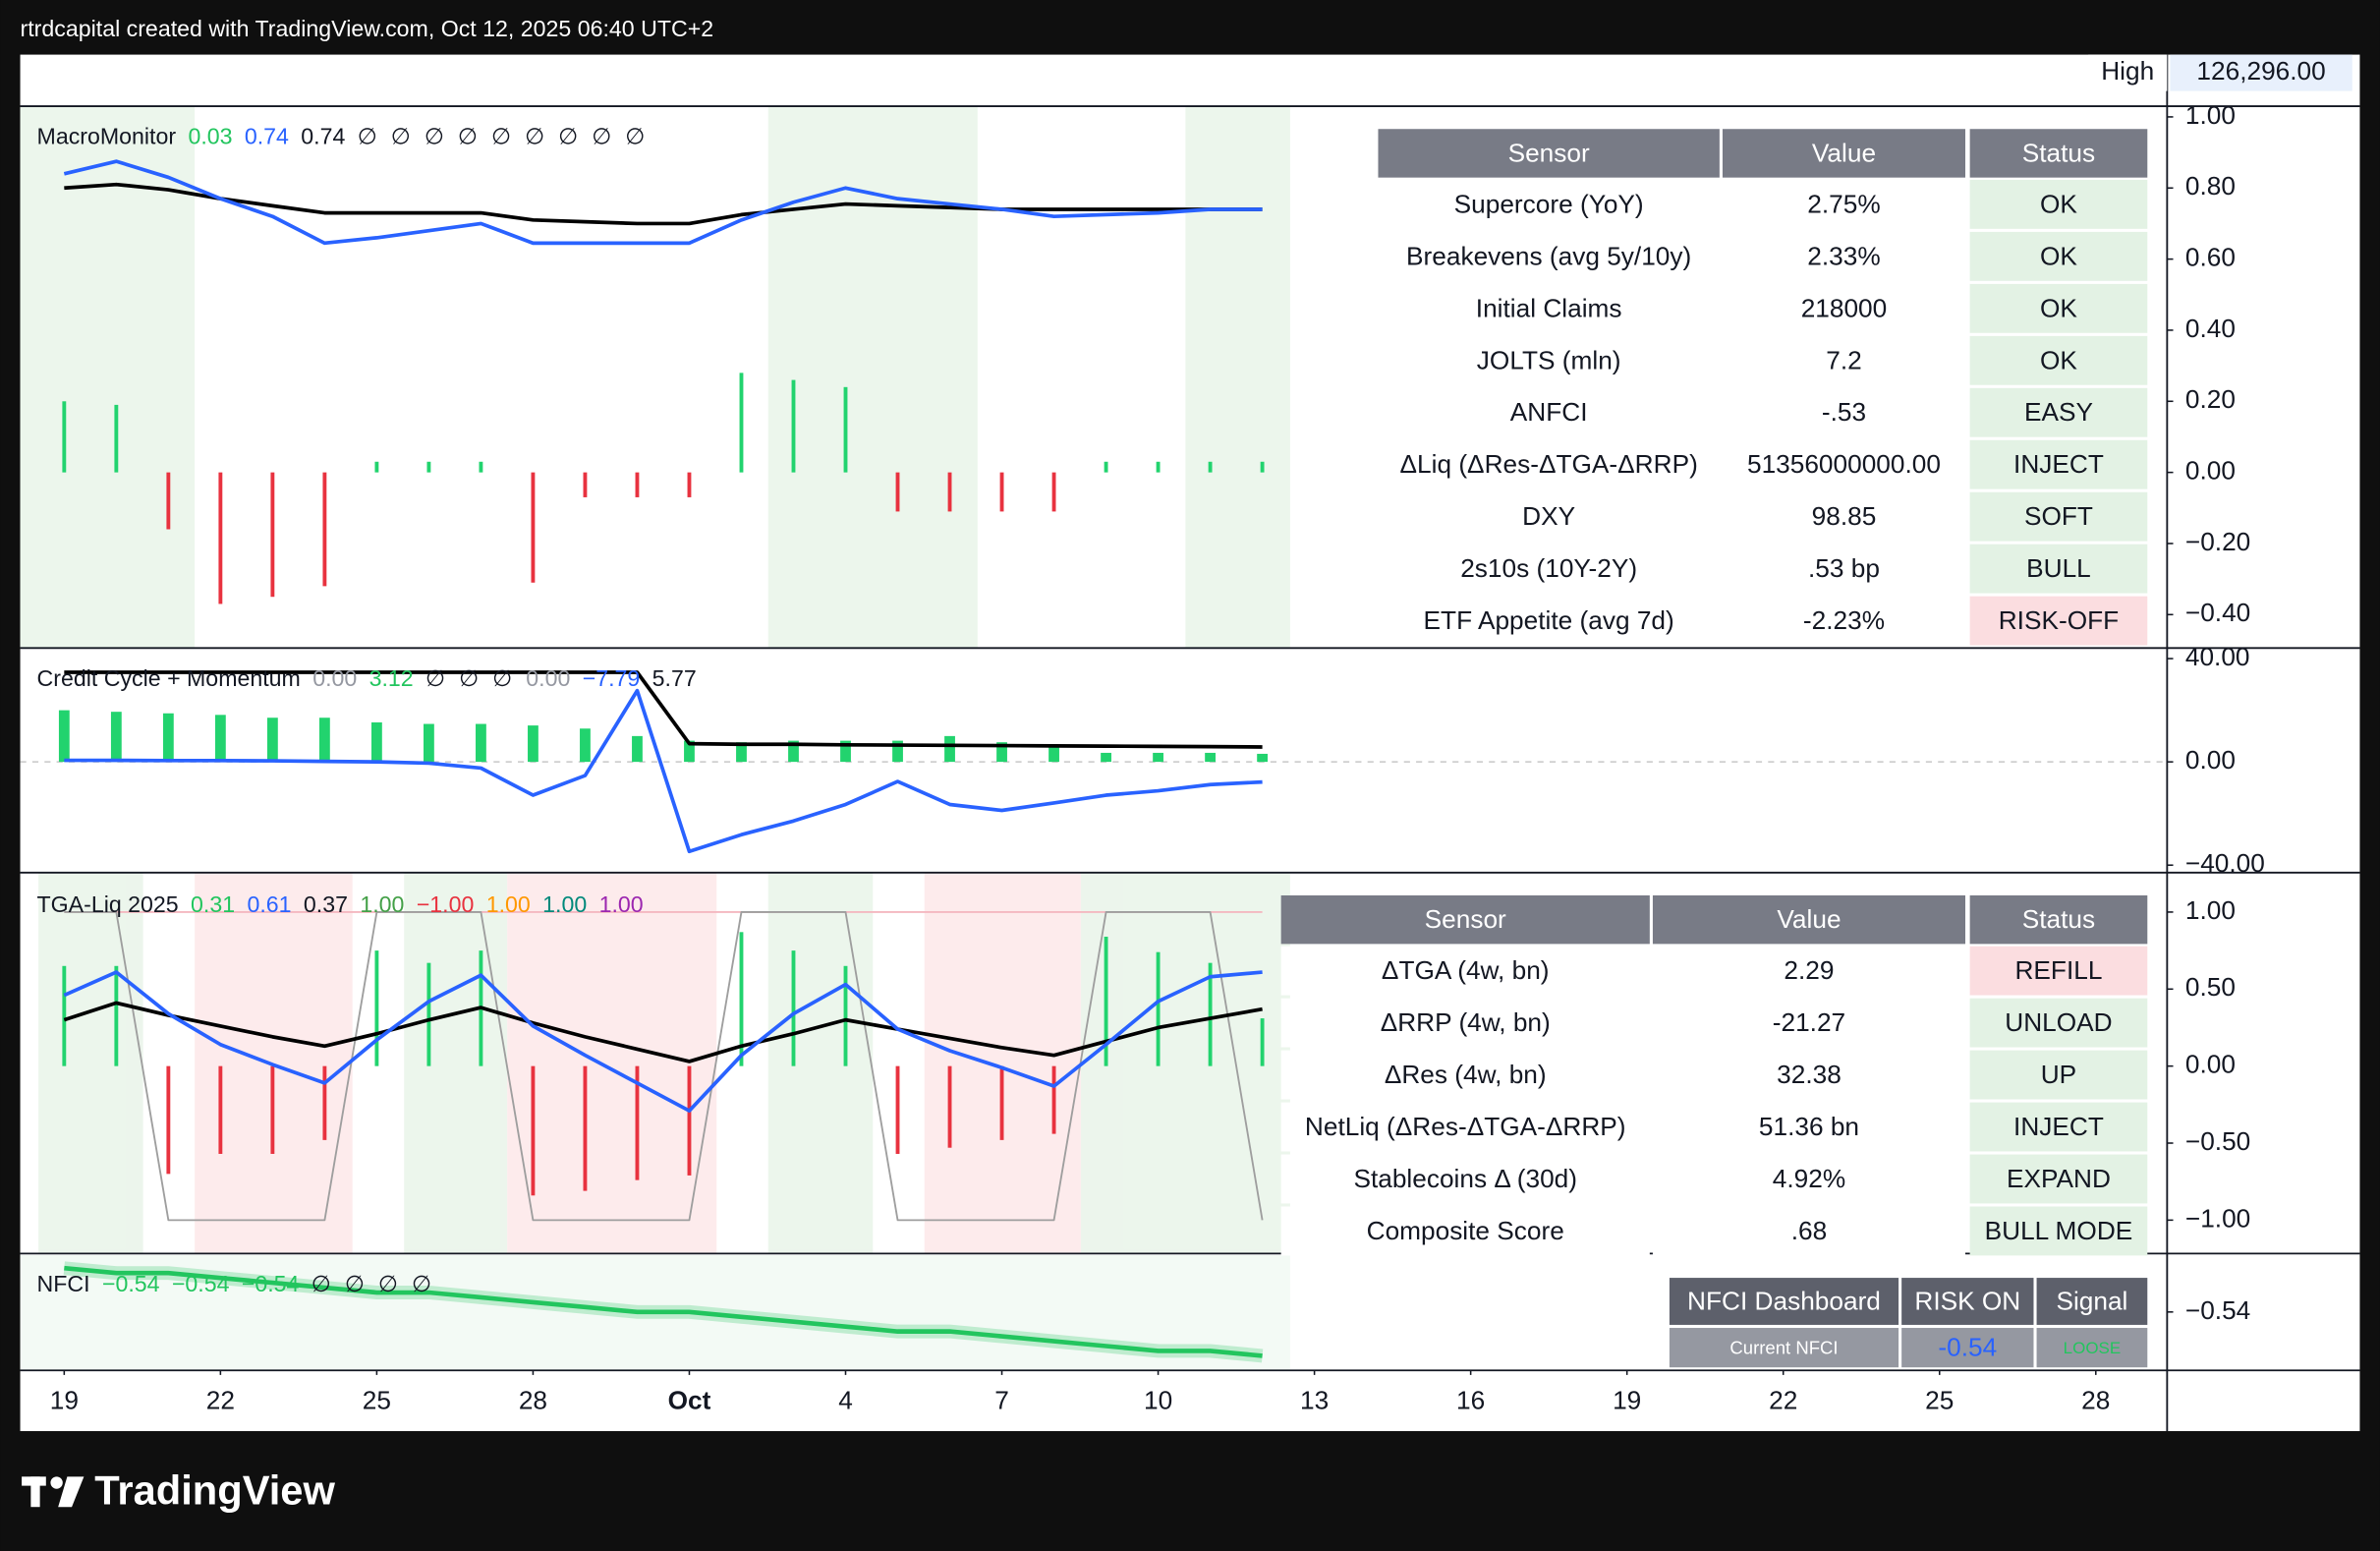 Image resolution: width=2380 pixels, height=1551 pixels. I want to click on table-cell-text: DXY, so click(1548, 516).